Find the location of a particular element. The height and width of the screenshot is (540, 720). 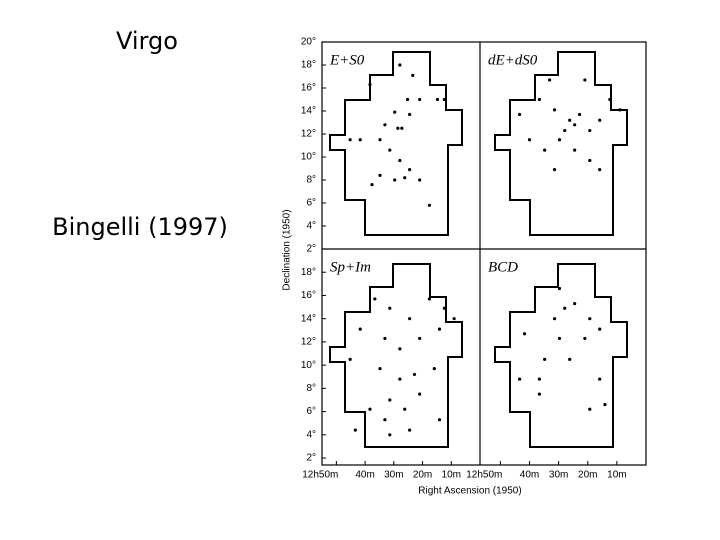

panel-title: Sp+Im is located at coordinates (350, 267).